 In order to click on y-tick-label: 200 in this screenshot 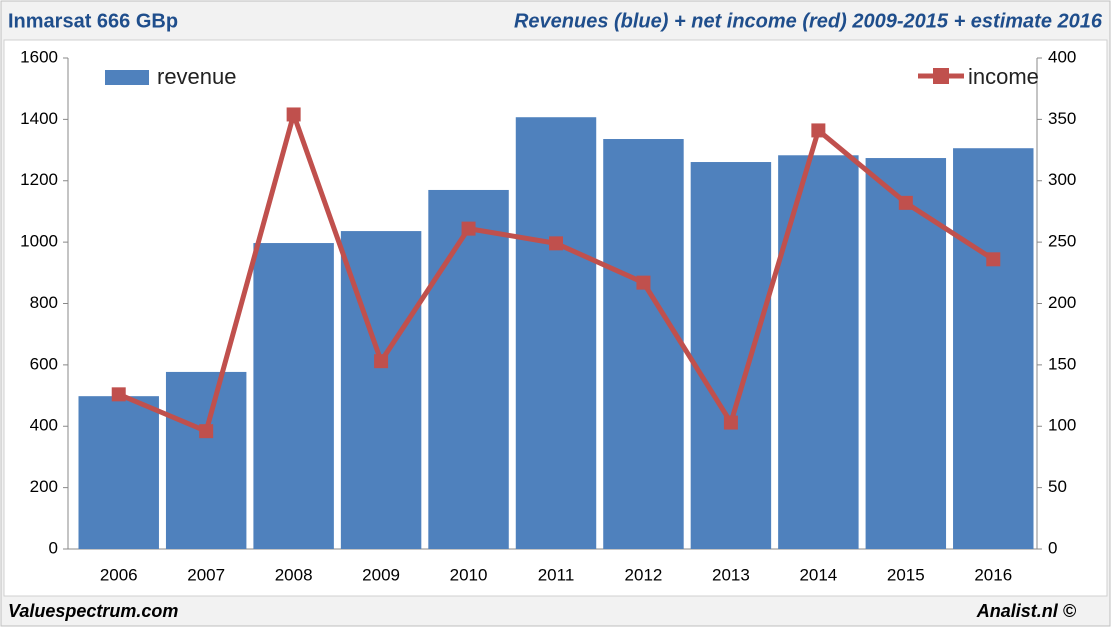, I will do `click(44, 486)`.